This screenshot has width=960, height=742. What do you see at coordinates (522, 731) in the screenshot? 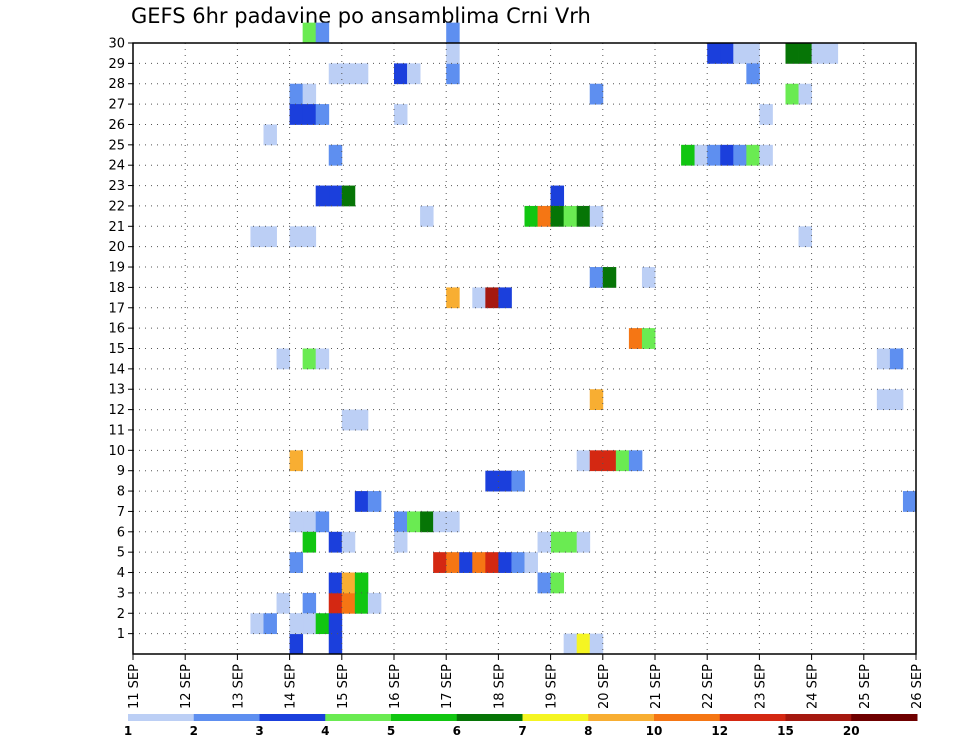
I see `legend-label: 7` at bounding box center [522, 731].